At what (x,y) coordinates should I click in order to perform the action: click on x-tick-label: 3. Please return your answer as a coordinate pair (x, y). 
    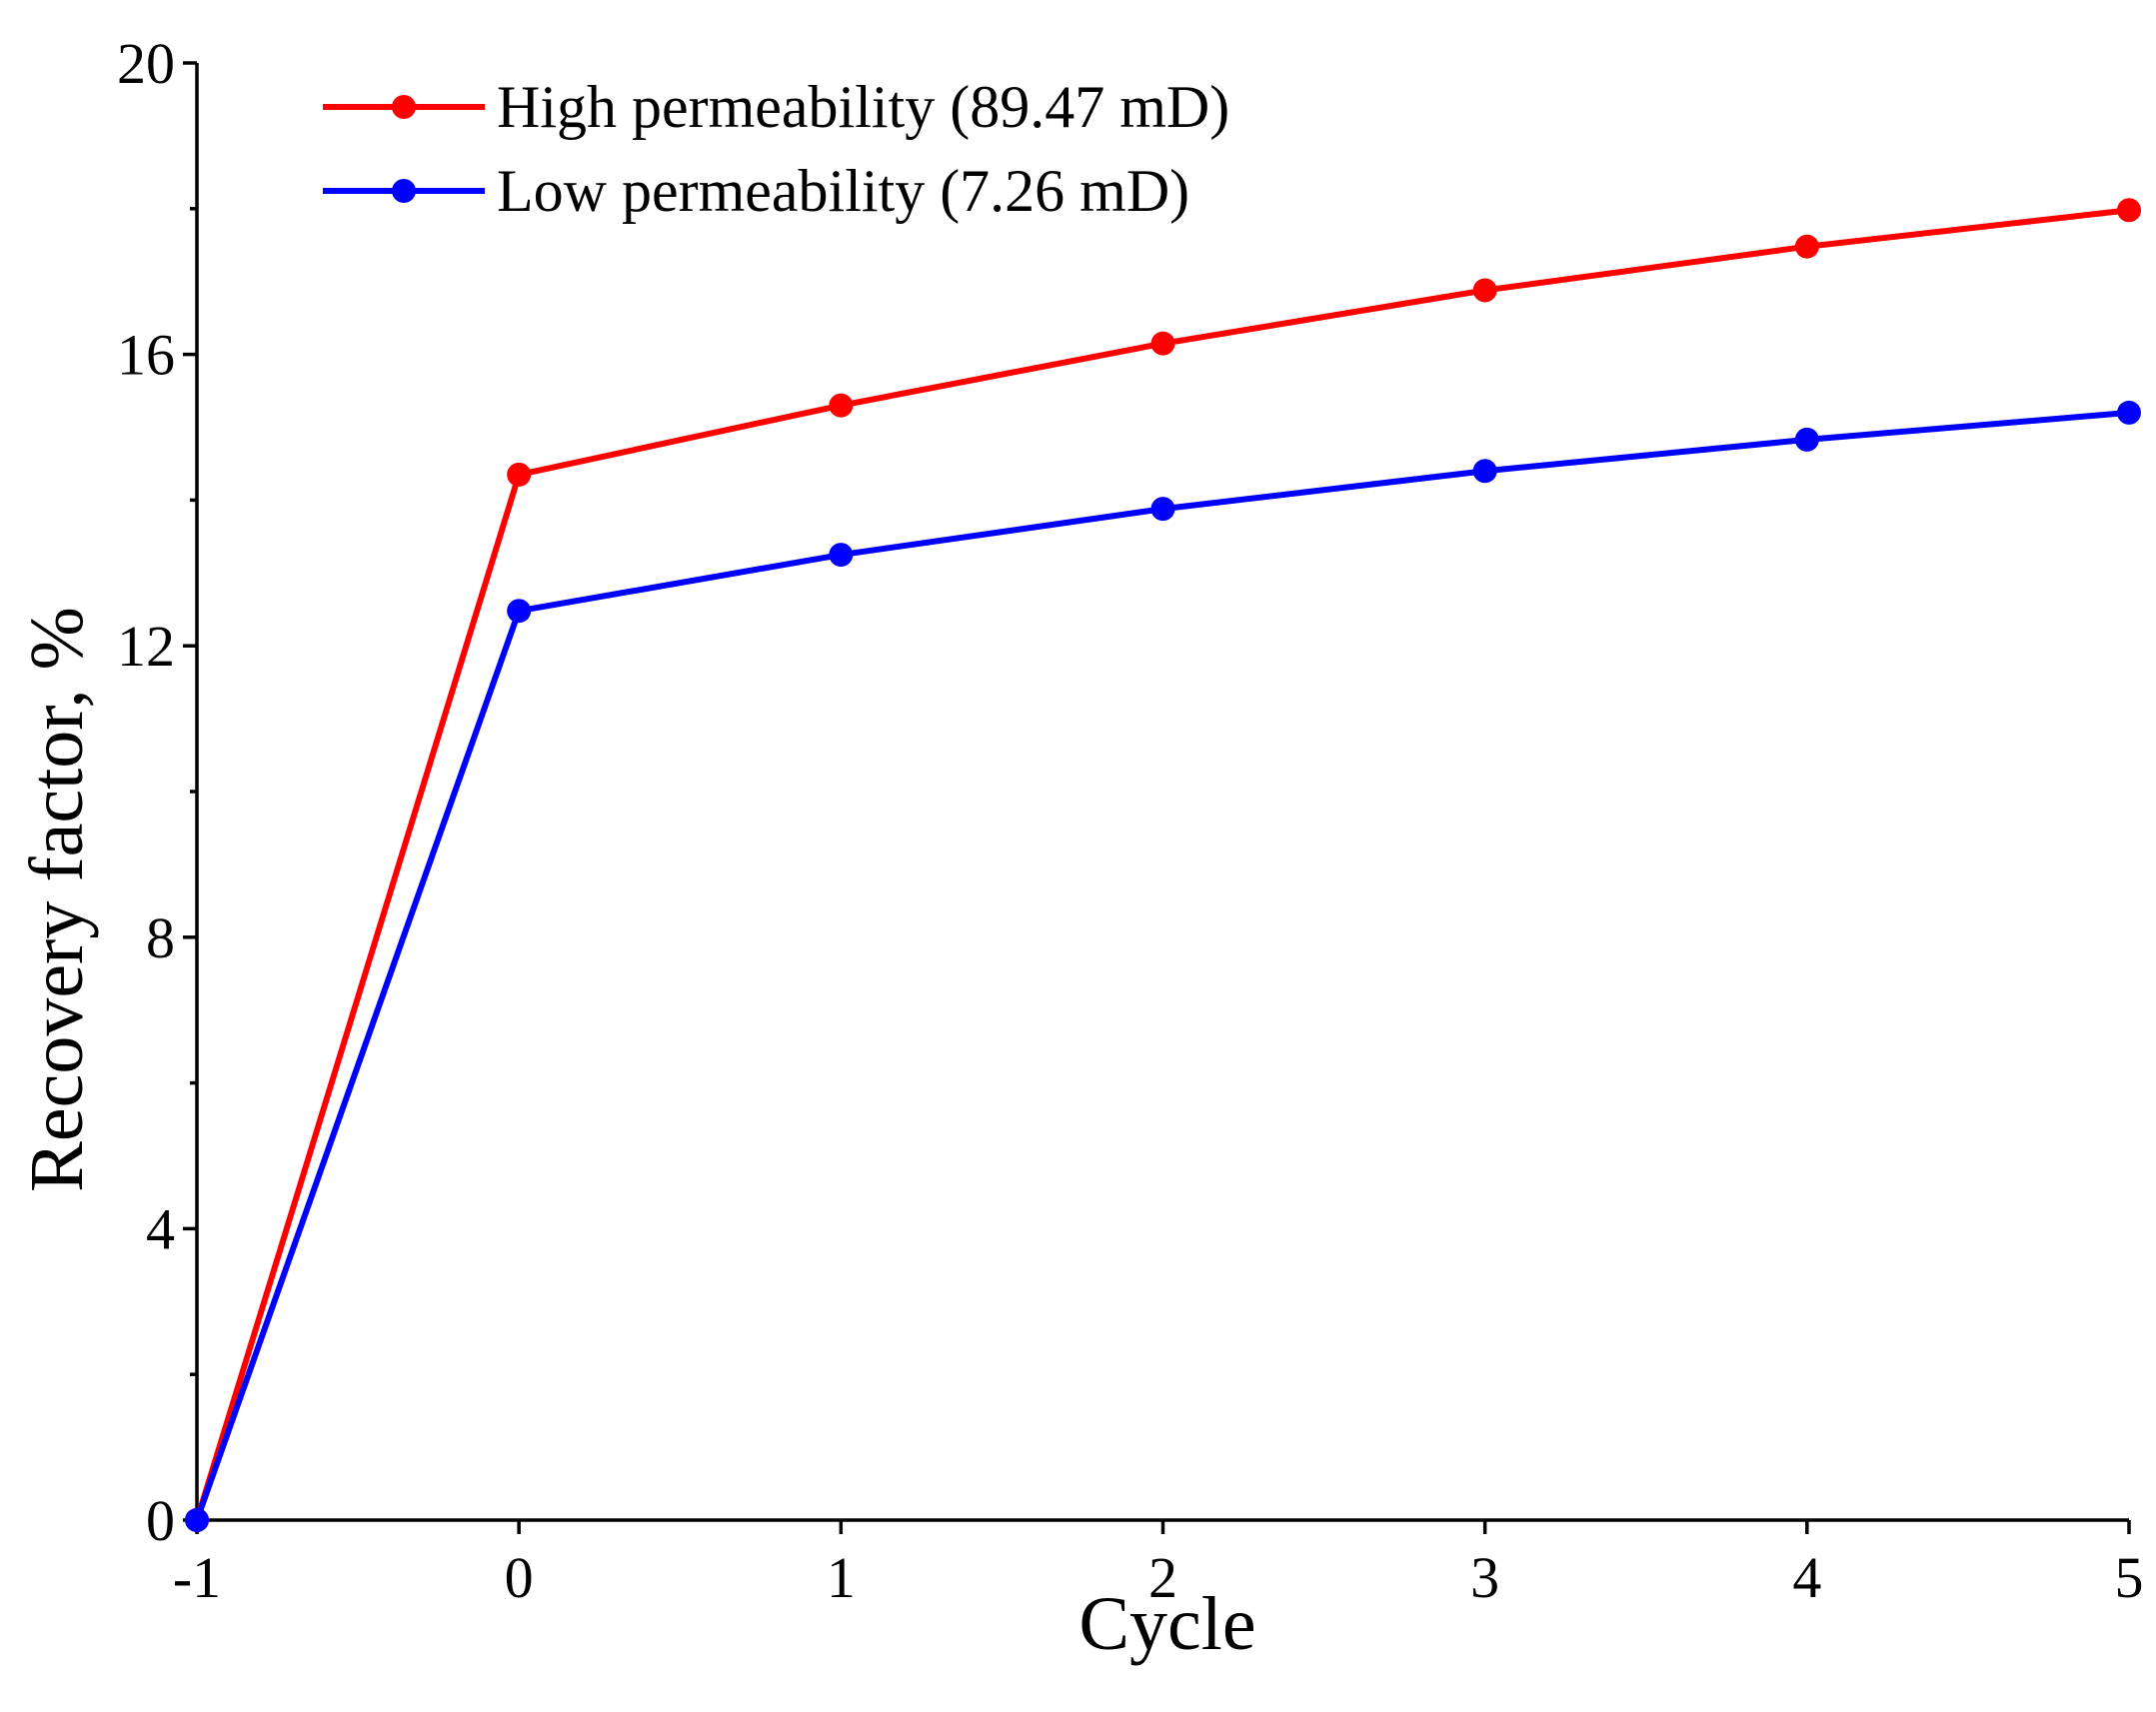
    Looking at the image, I should click on (1484, 1577).